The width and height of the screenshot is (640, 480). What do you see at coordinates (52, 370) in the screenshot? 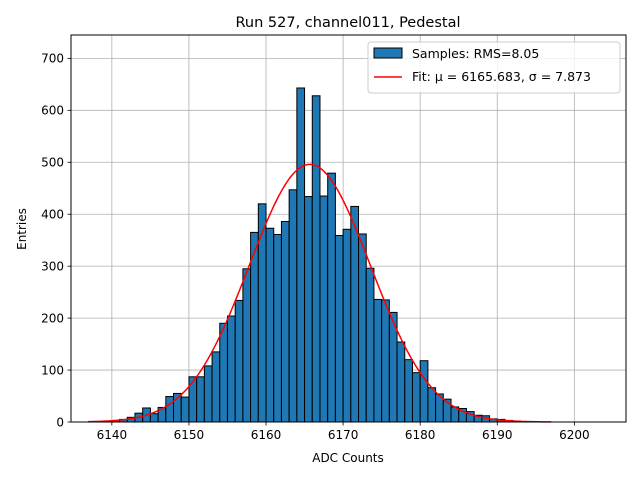
I see `y-tick-label: 100` at bounding box center [52, 370].